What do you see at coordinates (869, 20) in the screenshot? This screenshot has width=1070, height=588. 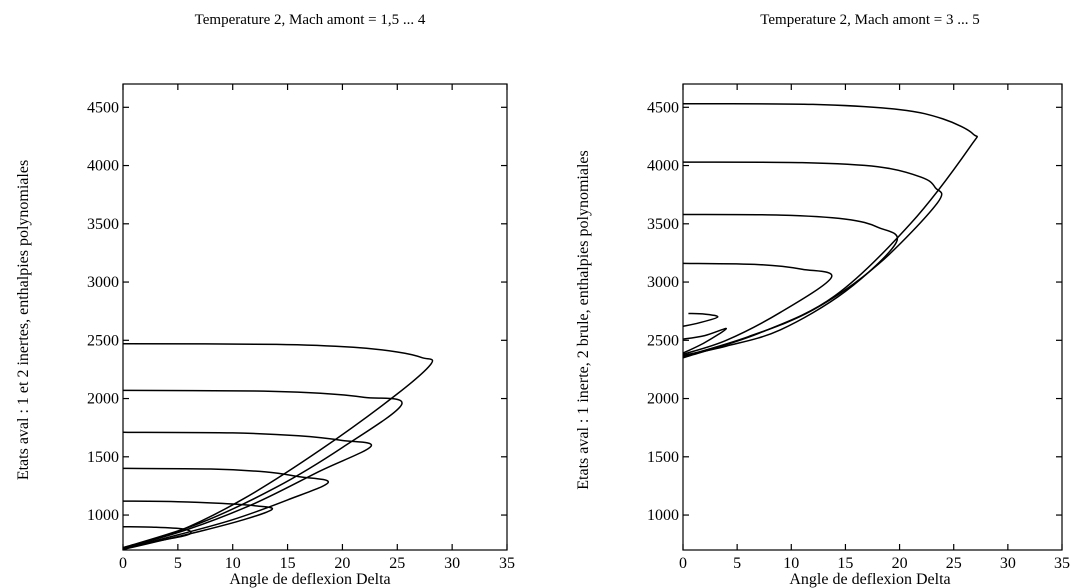 I see `chart-title: Temperature 2, Mach amont = 3 ... 5` at bounding box center [869, 20].